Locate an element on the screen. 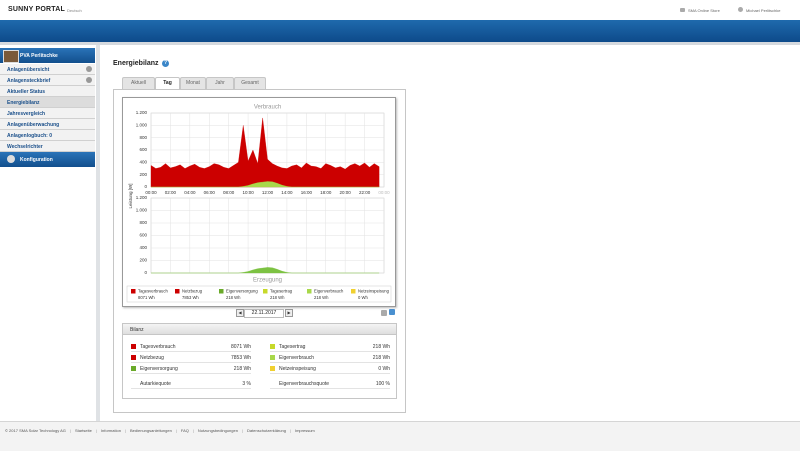 The width and height of the screenshot is (800, 451). balance-value: 8071 Wh is located at coordinates (240, 347).